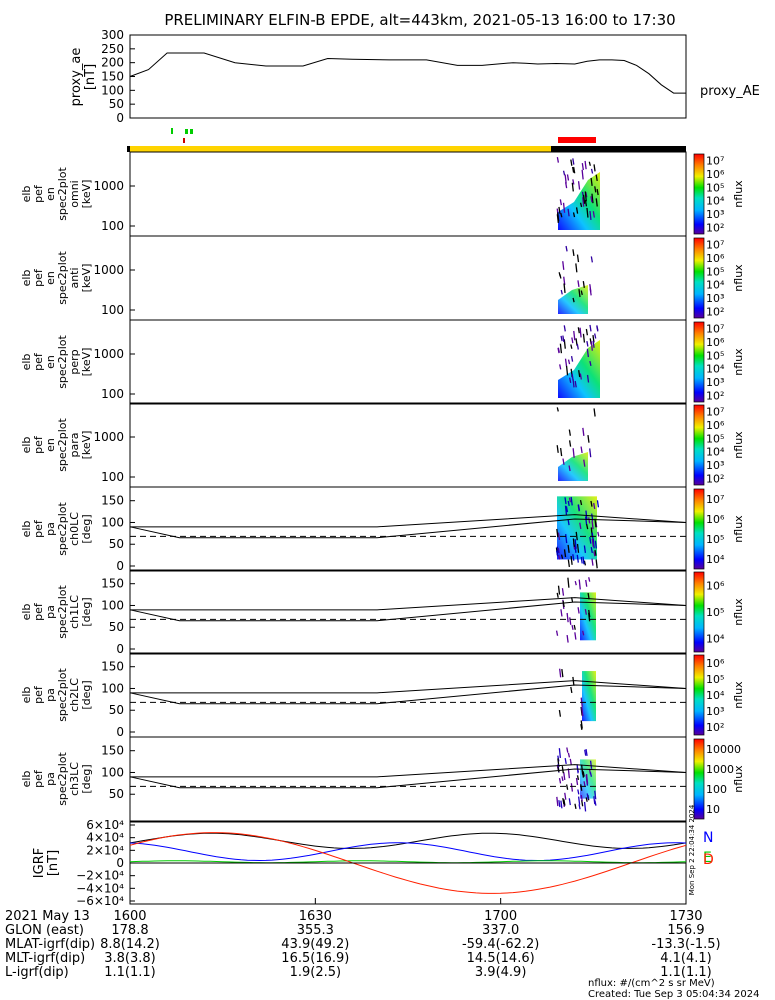  Describe the element at coordinates (112, 394) in the screenshot. I see `energy-y-tick-label: 100` at that location.